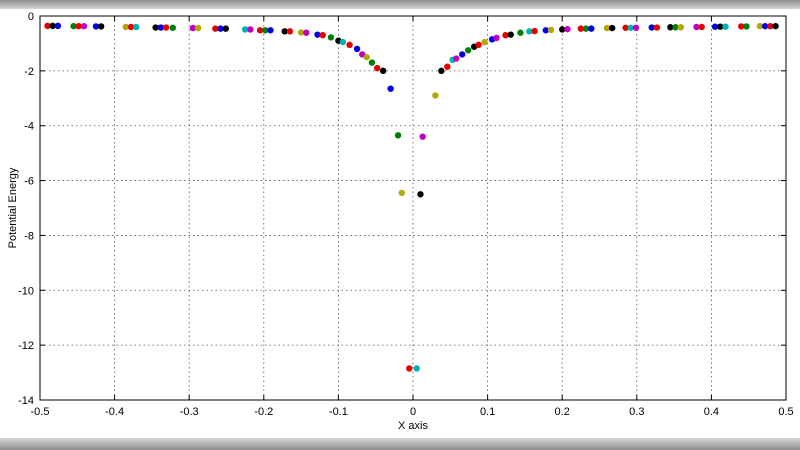 This screenshot has width=800, height=450. Describe the element at coordinates (413, 412) in the screenshot. I see `x-tick-label: 0` at that location.